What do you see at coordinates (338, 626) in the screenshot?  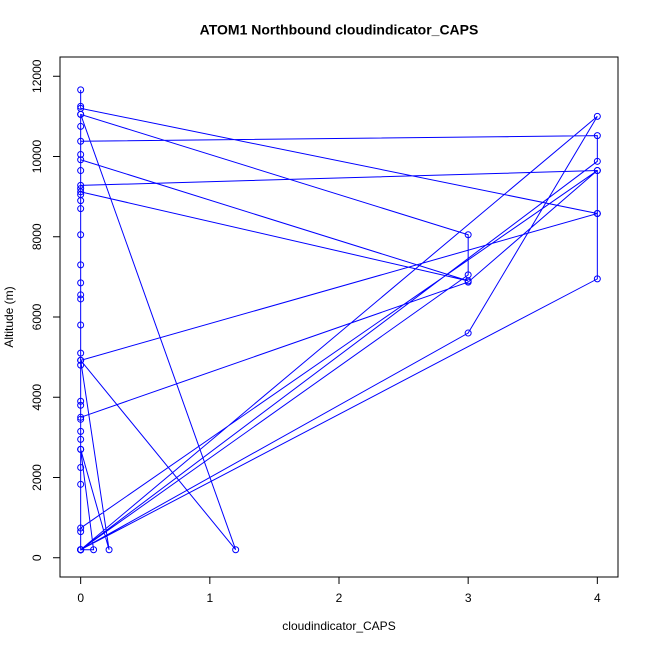 I see `x-axis-label: cloudindicator_CAPS` at bounding box center [338, 626].